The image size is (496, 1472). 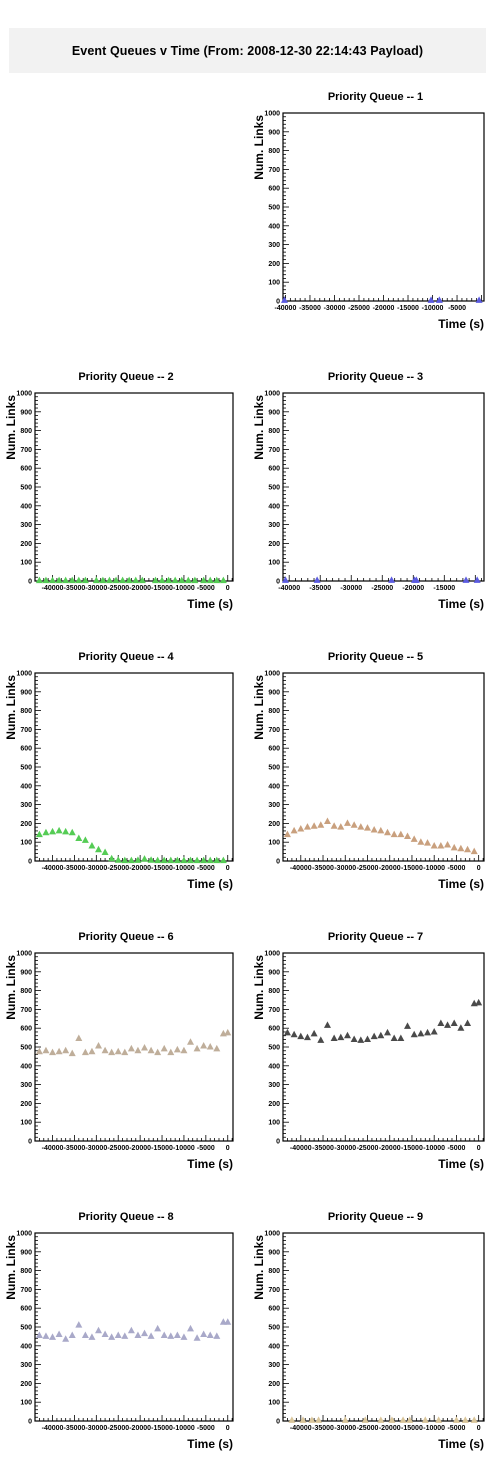 I want to click on chart-title: Priority Queue -- 1, so click(x=375, y=97).